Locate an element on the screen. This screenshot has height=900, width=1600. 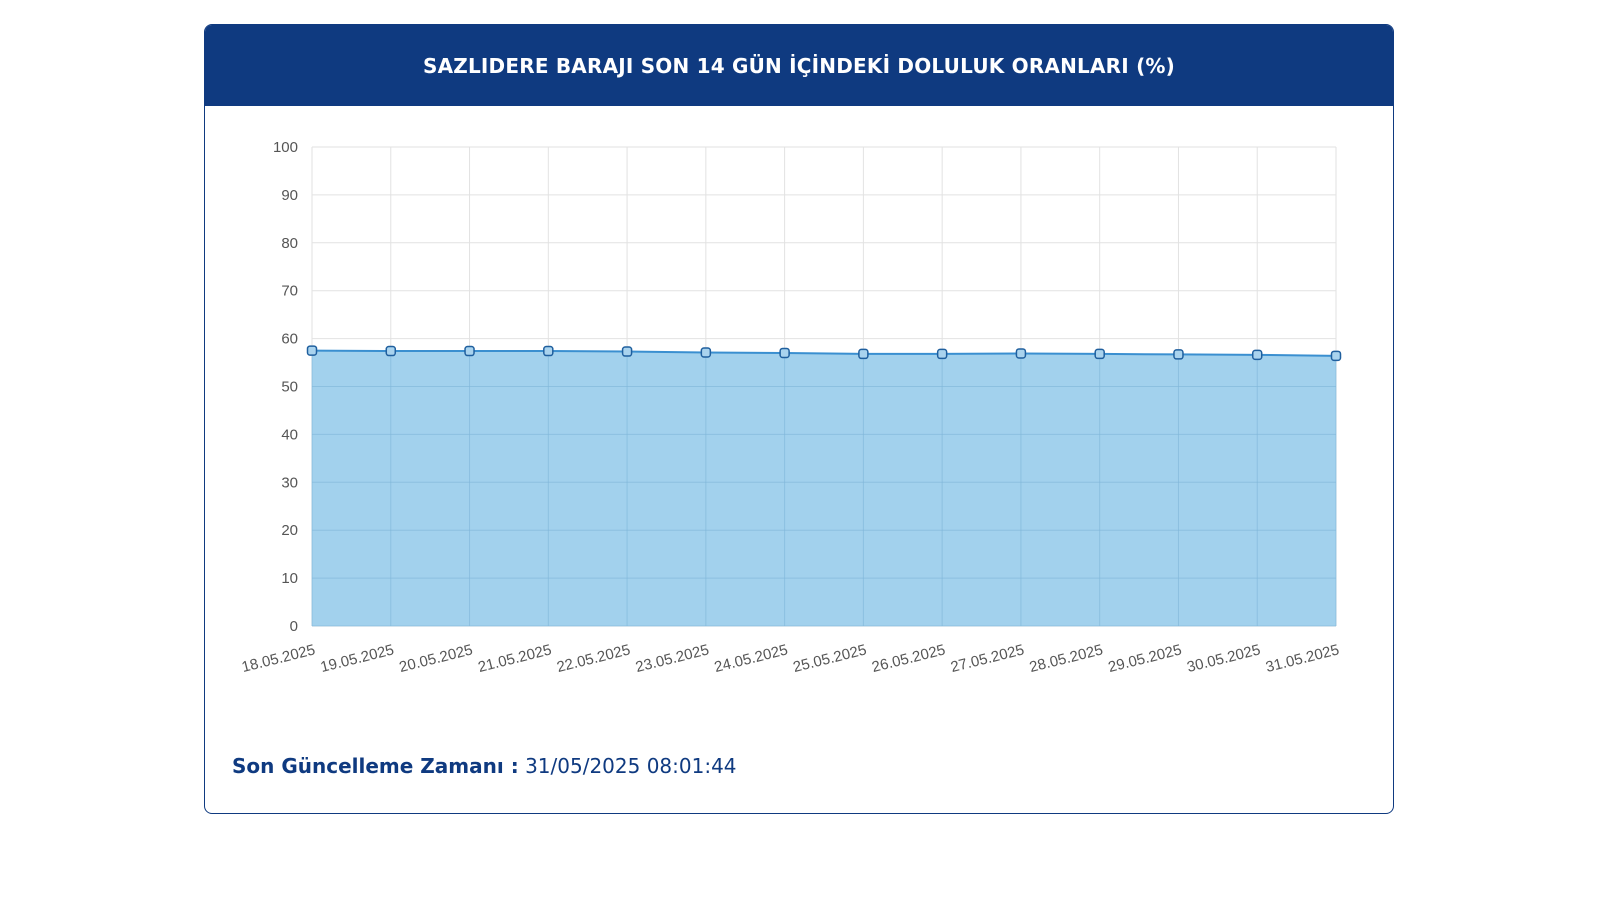
last-update-label: Son Güncelleme Zamanı : is located at coordinates (375, 766).